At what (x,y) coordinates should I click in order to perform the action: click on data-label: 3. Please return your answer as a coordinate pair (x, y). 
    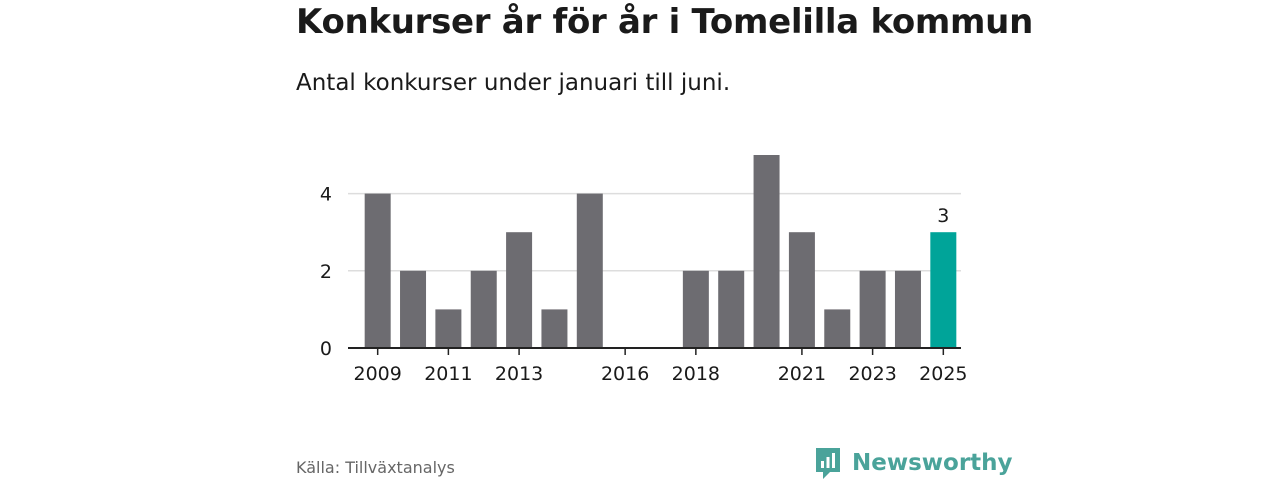
    Looking at the image, I should click on (943, 216).